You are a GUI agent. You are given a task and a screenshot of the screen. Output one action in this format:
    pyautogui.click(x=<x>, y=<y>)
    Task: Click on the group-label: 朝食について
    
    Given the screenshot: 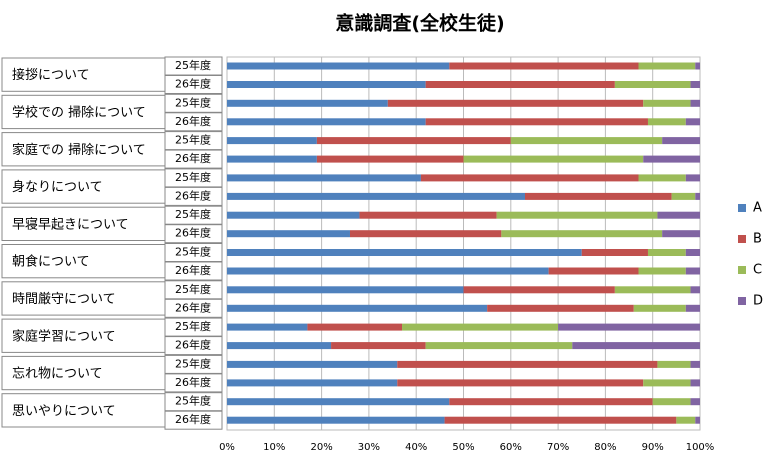 What is the action you would take?
    pyautogui.click(x=51, y=262)
    